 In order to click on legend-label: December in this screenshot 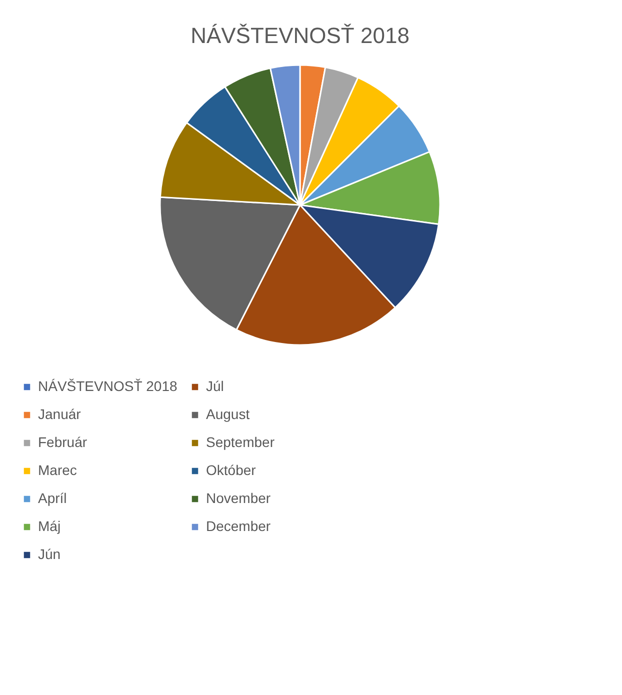, I will do `click(238, 526)`.